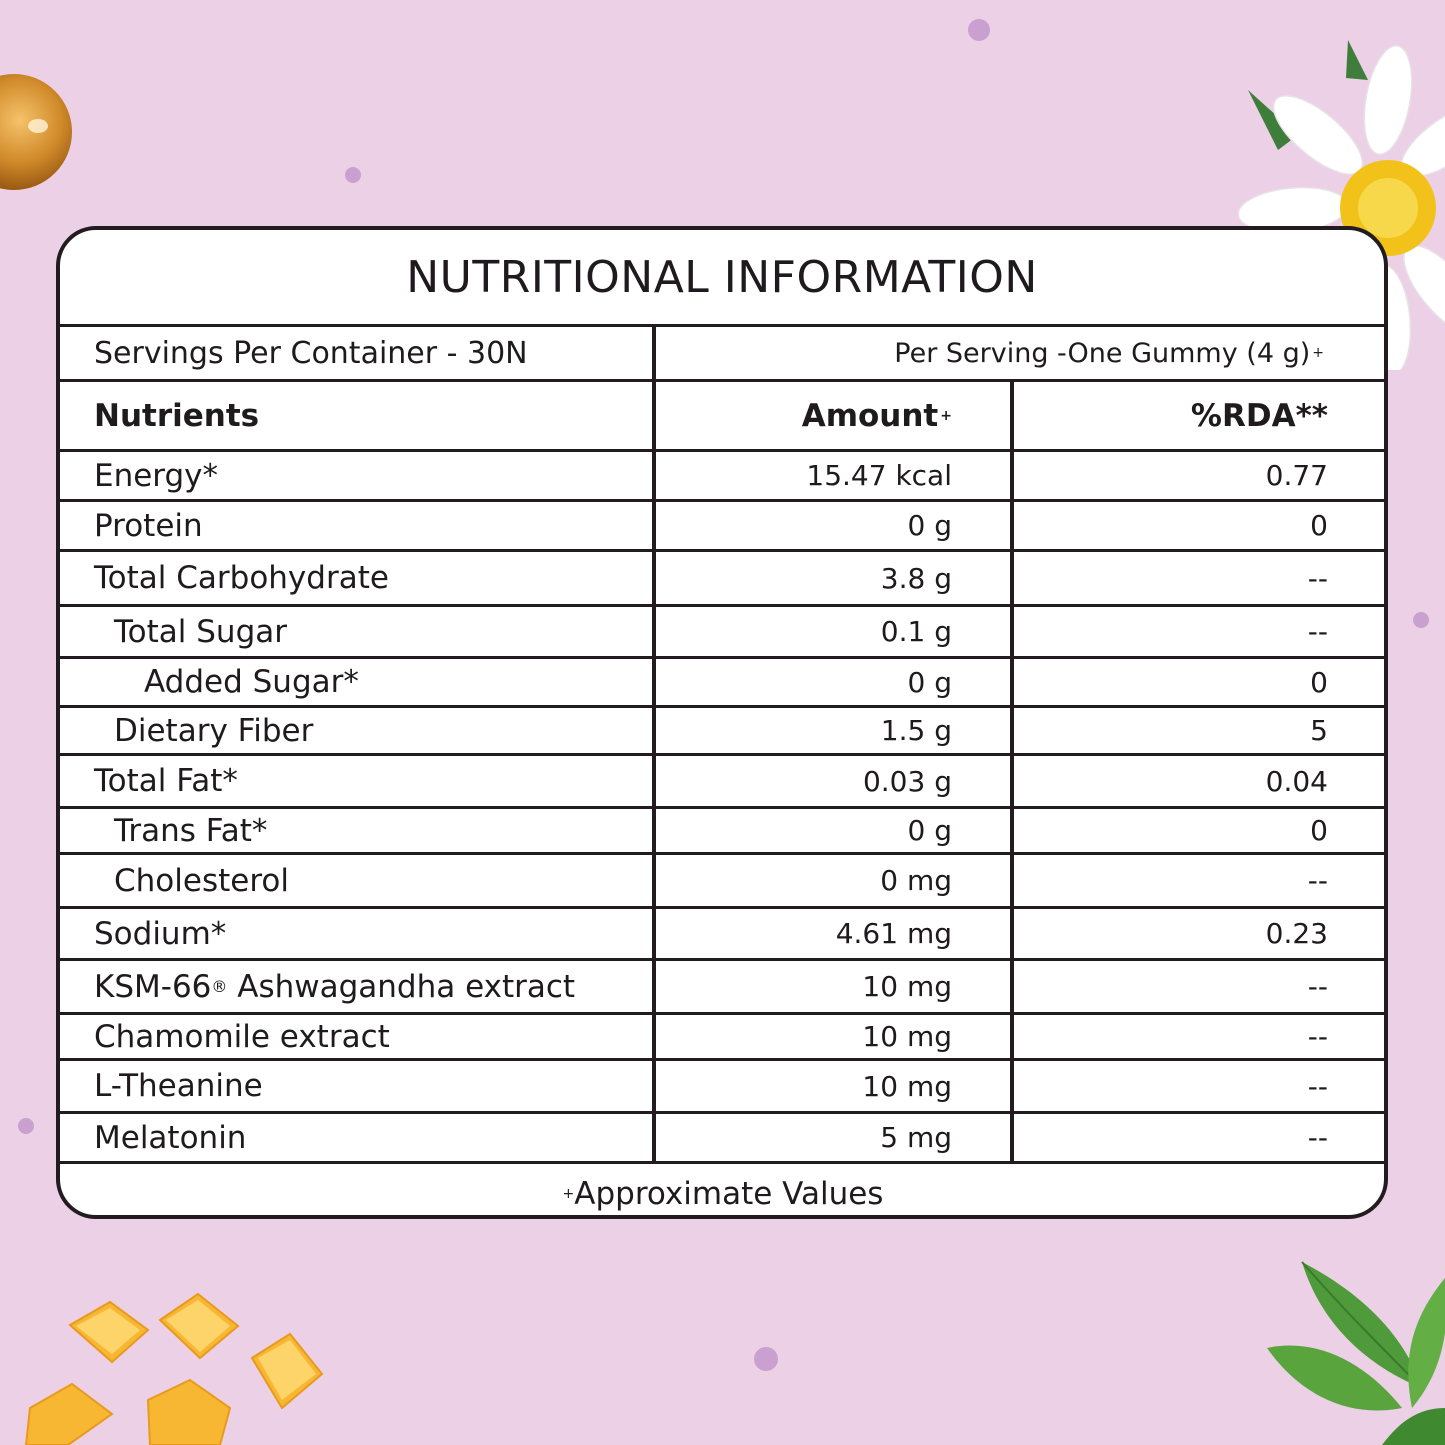 Image resolution: width=1445 pixels, height=1445 pixels. I want to click on nutrient-name: Melatonin, so click(358, 1137).